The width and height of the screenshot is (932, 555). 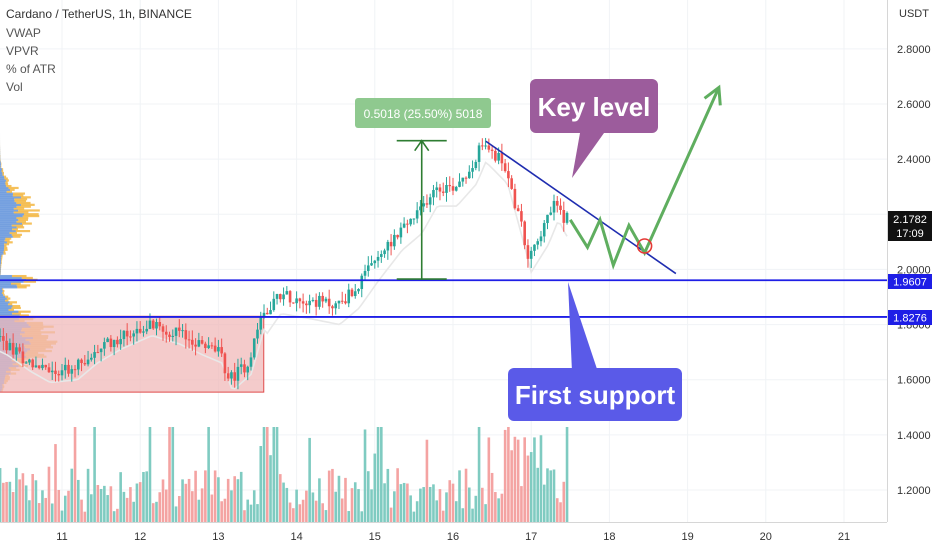 What do you see at coordinates (914, 14) in the screenshot?
I see `axis-currency: USDT` at bounding box center [914, 14].